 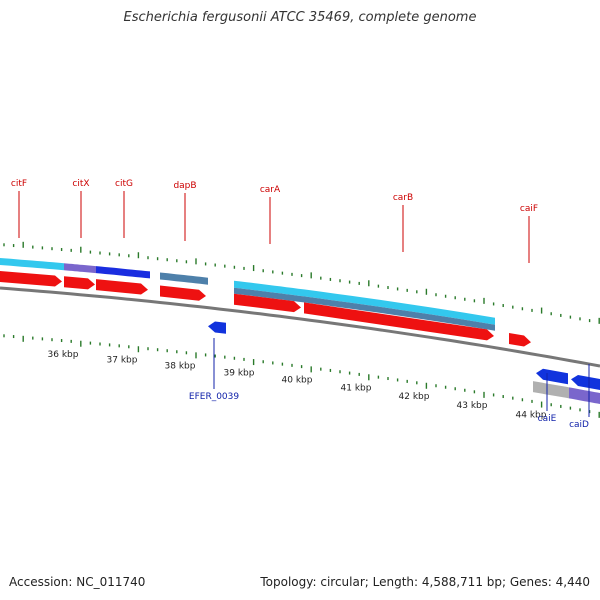 I want to click on gene-label-carB: carB, so click(x=403, y=198).